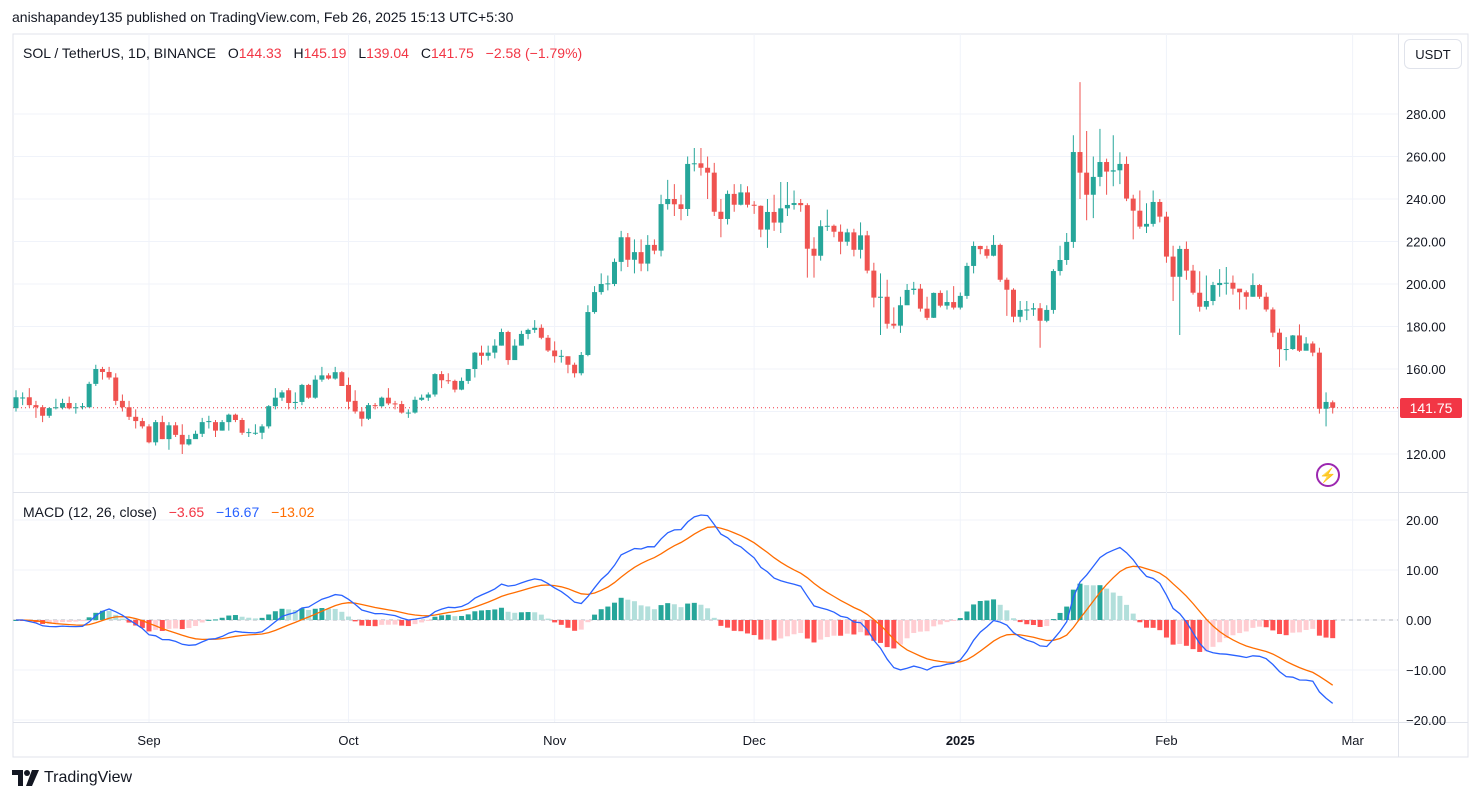 The height and width of the screenshot is (801, 1479). I want to click on lightning-bolt-icon: ⚡, so click(1328, 475).